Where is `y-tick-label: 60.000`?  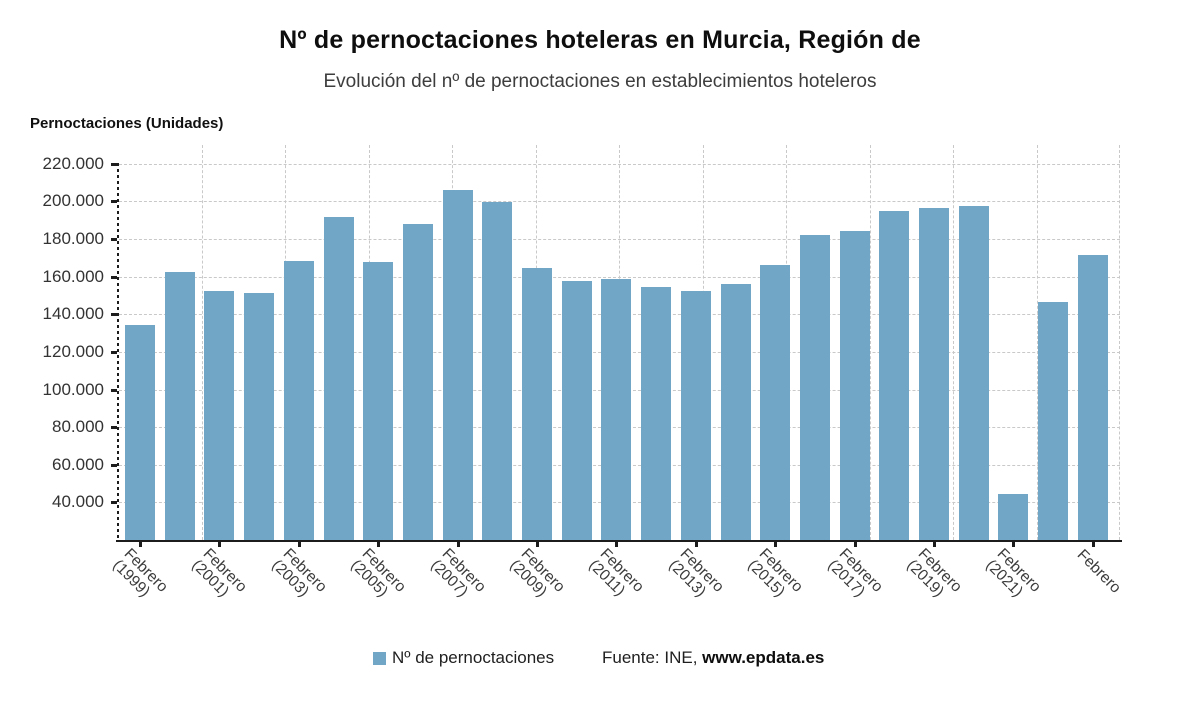 y-tick-label: 60.000 is located at coordinates (78, 464).